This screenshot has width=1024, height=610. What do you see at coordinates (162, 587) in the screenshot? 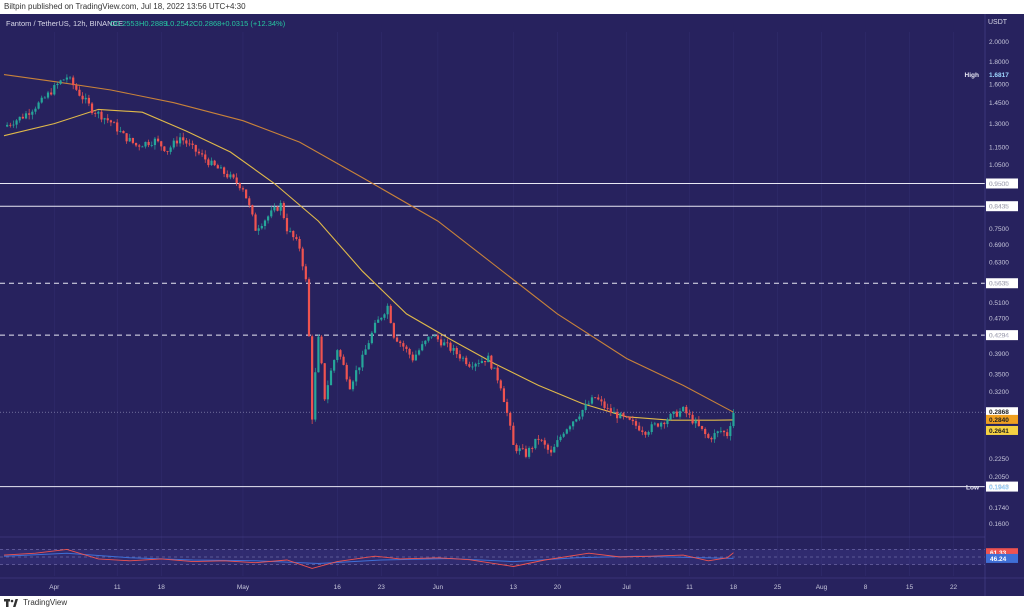
I see `x-tick-label: 18` at bounding box center [162, 587].